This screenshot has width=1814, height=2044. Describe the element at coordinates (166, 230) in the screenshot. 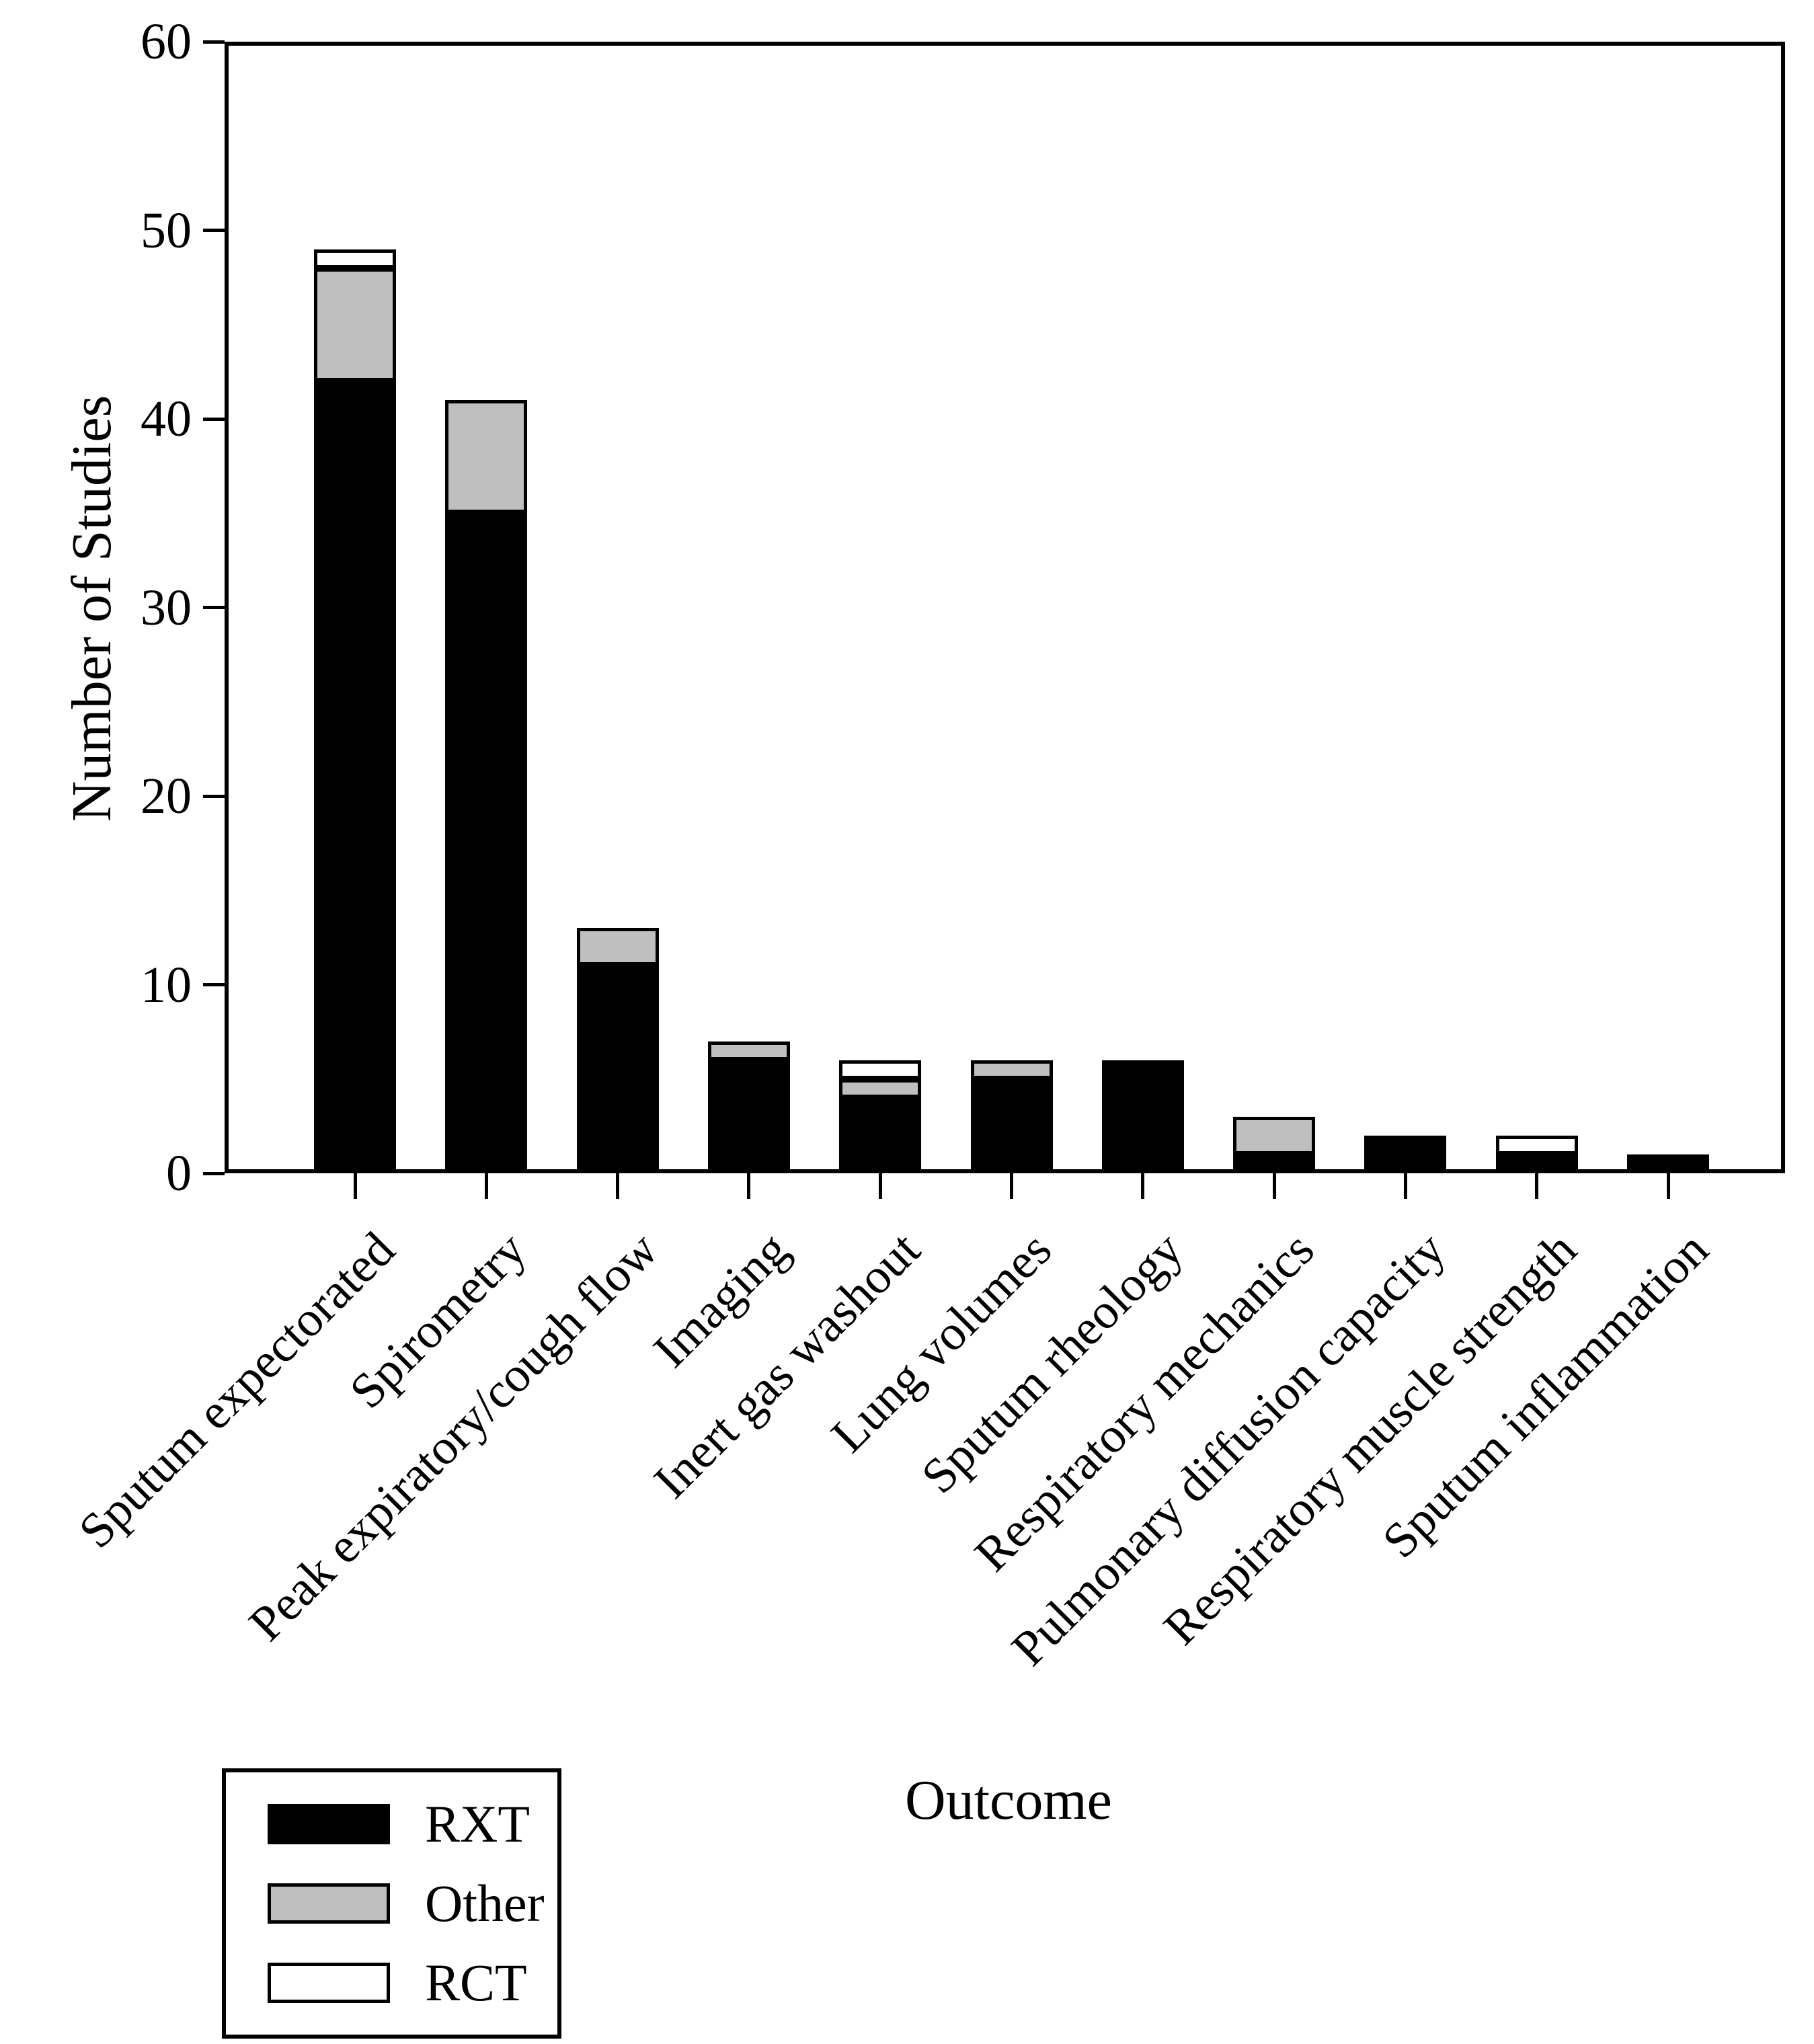

I see `y-tick-label: 50` at that location.